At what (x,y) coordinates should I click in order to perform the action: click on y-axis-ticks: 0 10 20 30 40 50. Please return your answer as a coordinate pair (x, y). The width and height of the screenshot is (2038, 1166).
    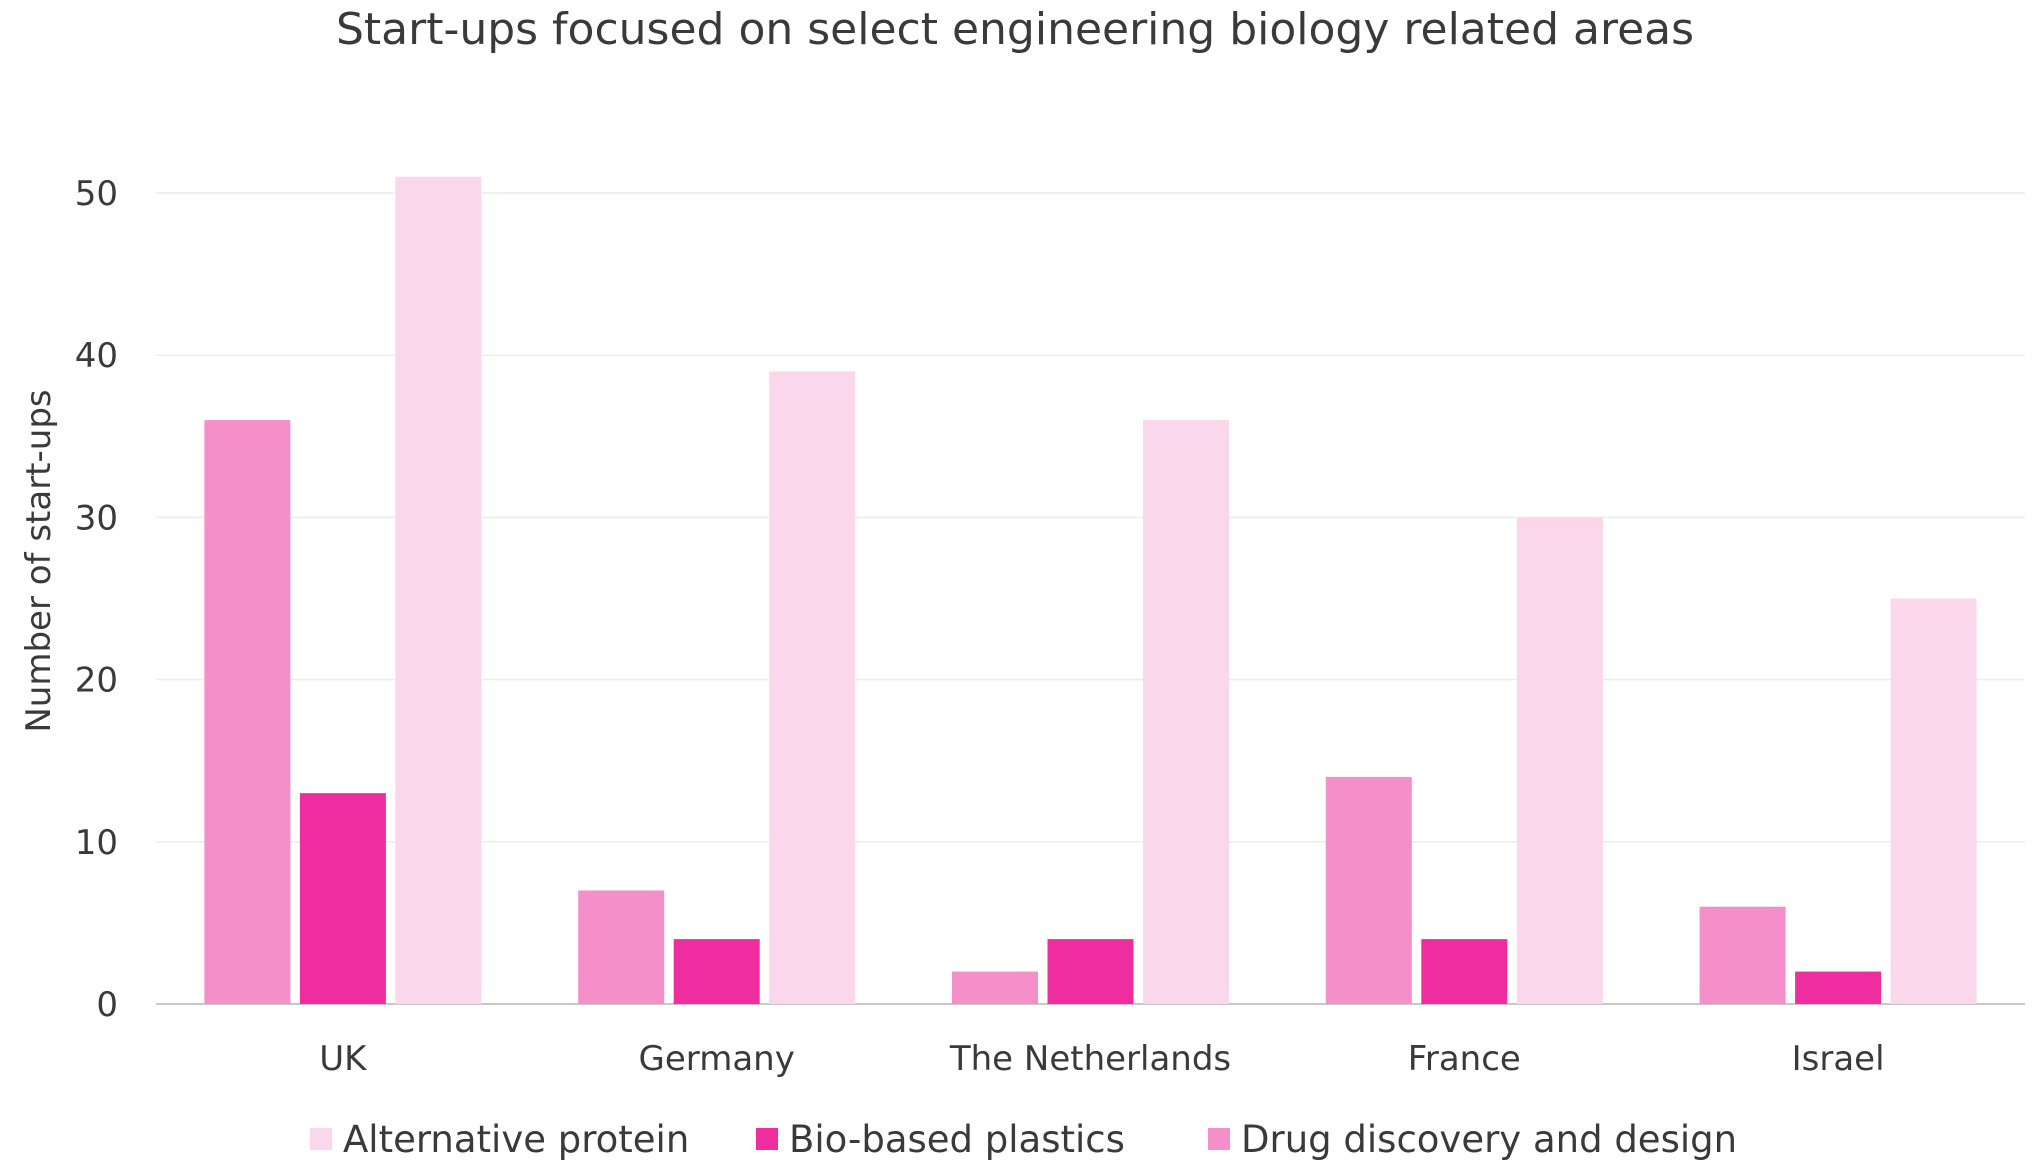
    Looking at the image, I should click on (96, 599).